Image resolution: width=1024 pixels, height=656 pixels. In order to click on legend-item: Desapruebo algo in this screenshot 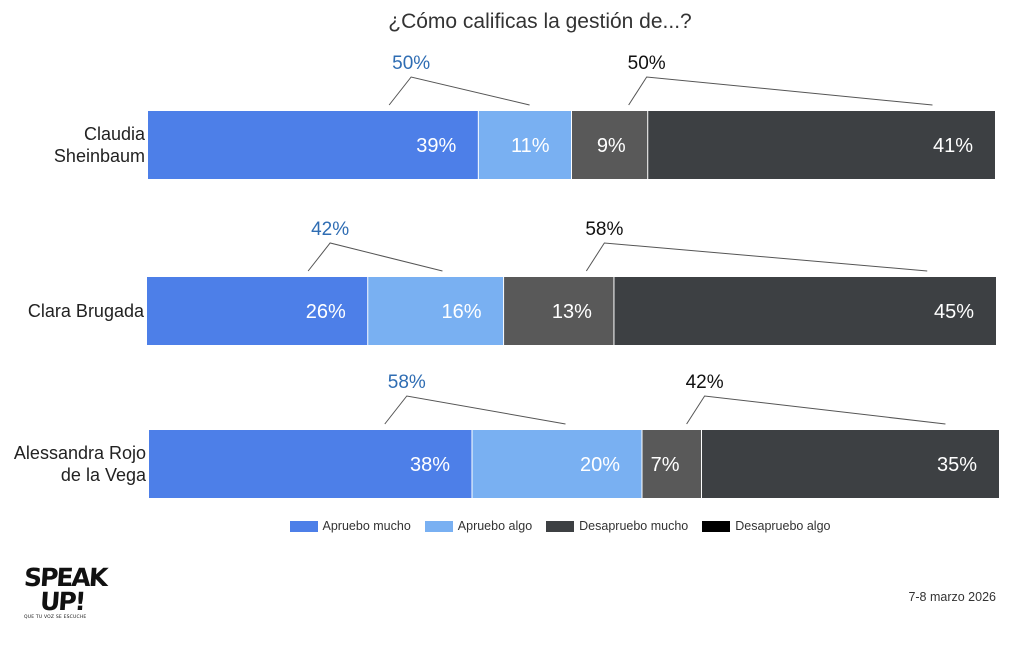, I will do `click(766, 526)`.